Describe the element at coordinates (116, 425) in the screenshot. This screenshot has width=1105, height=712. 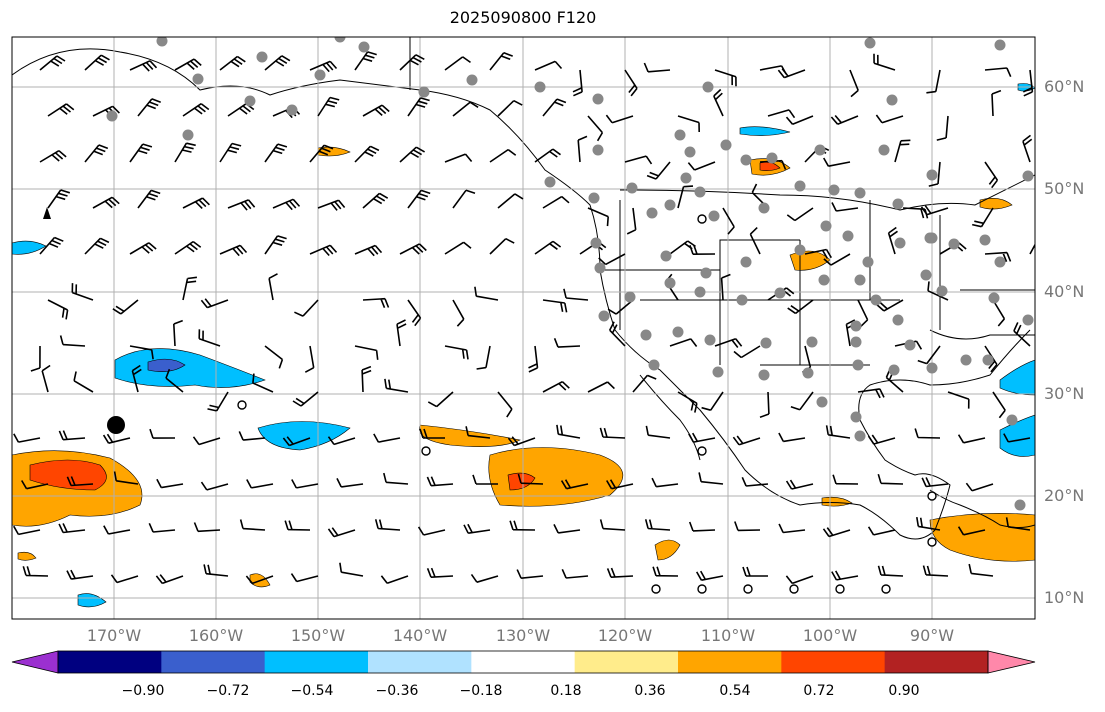
I see `tropical-marker` at that location.